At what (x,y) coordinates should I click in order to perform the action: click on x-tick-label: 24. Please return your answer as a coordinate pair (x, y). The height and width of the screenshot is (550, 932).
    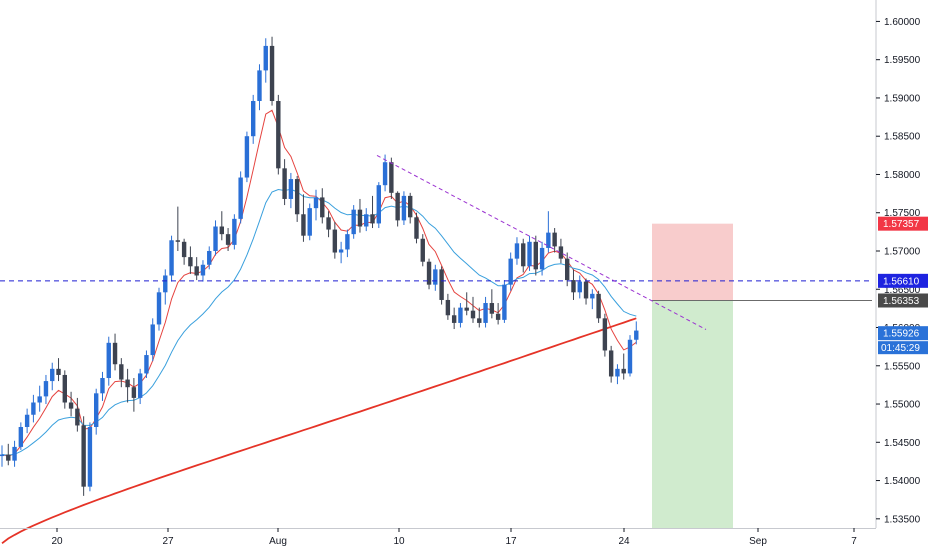
    Looking at the image, I should click on (624, 541).